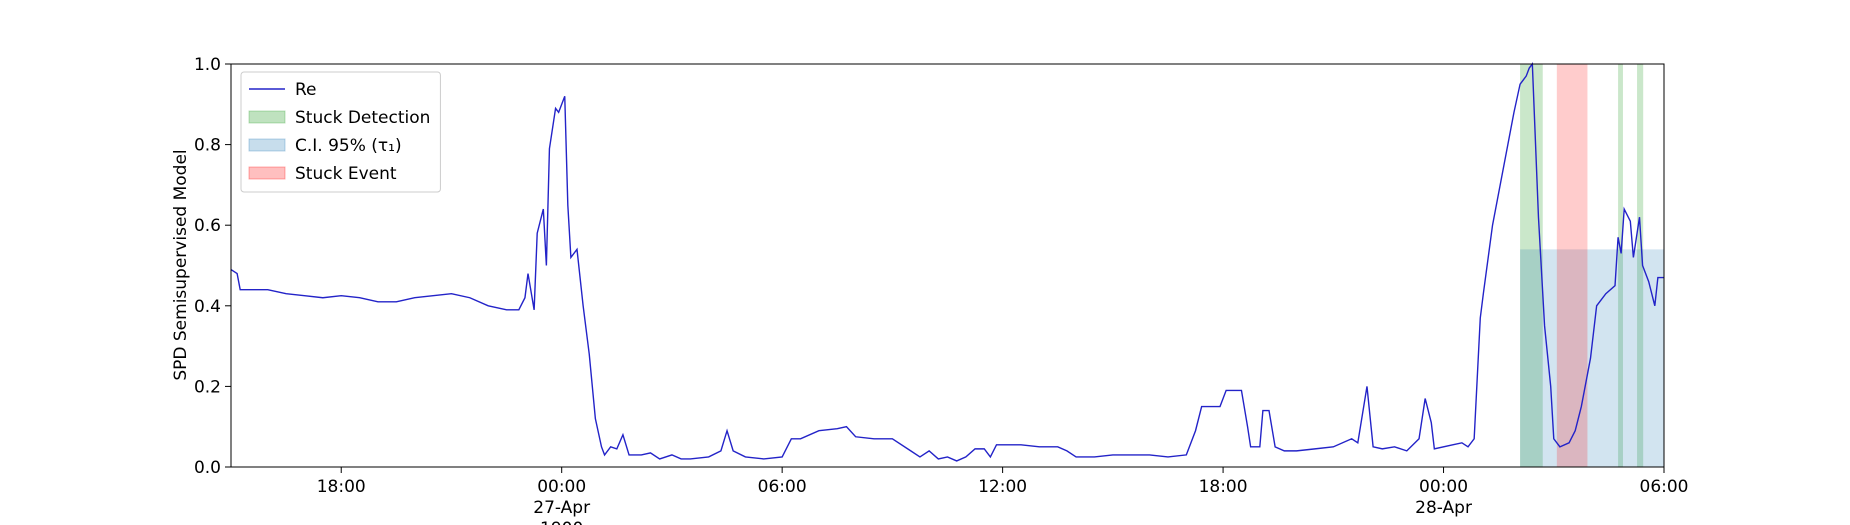 This screenshot has height=525, width=1850. I want to click on x-tick-label-line: 1900, so click(561, 522).